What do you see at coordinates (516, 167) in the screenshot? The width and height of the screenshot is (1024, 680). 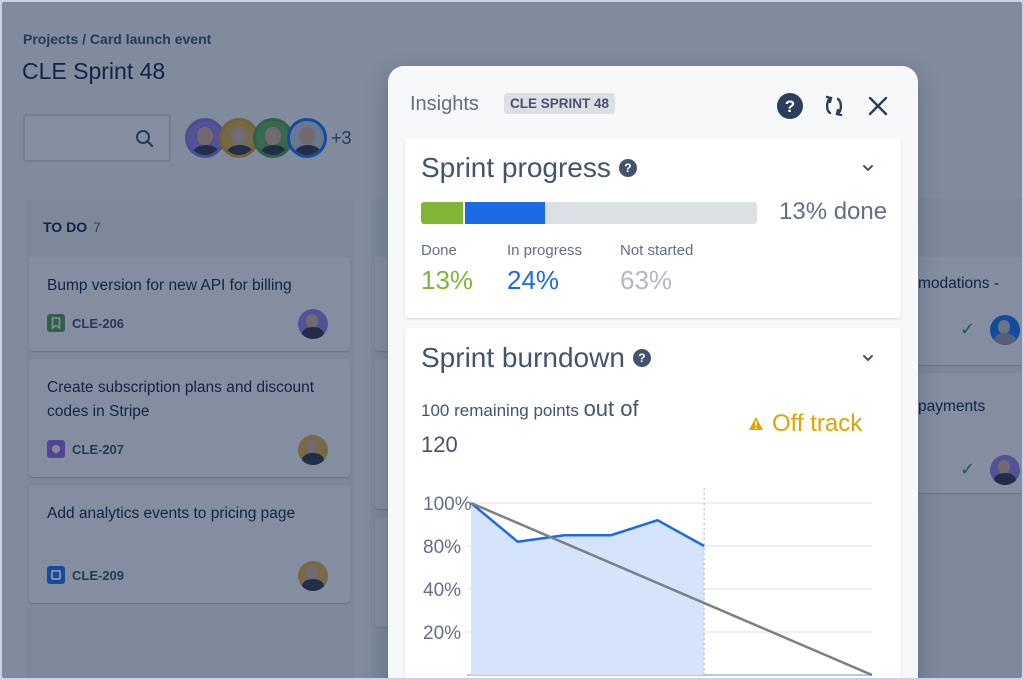 I see `sprint-progress-title: Sprint progress` at bounding box center [516, 167].